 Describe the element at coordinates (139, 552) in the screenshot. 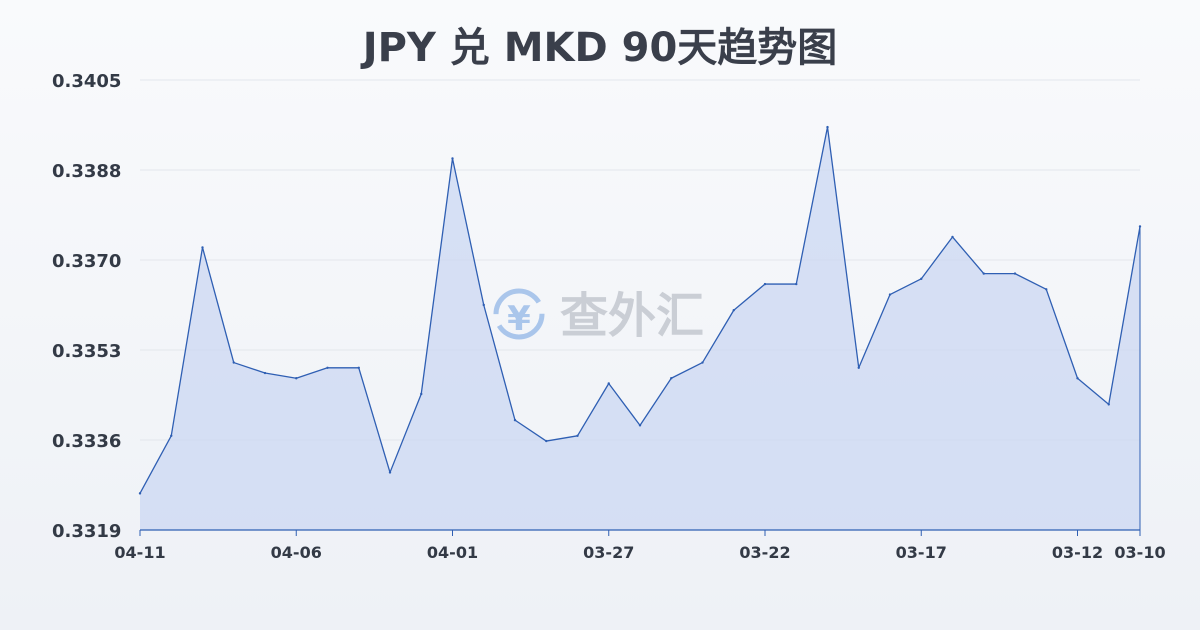

I see `x-tick-label: 04-11` at that location.